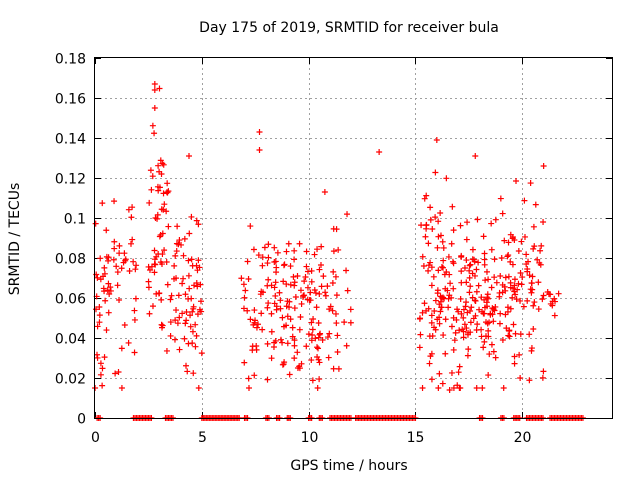  I want to click on y-tick-label: 0.18, so click(70, 60).